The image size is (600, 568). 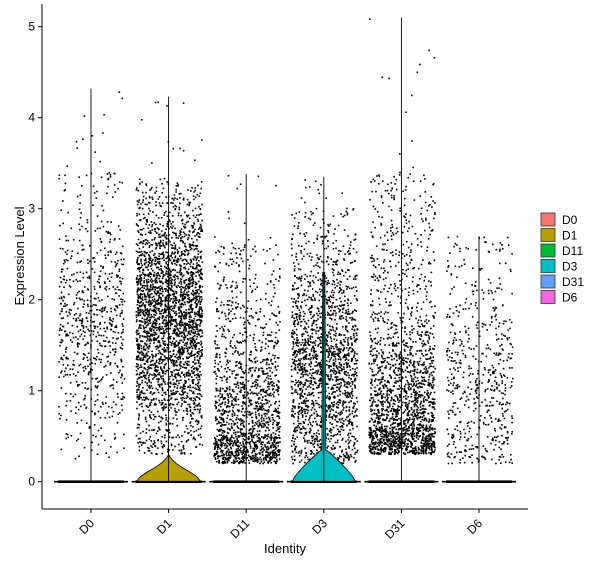 I want to click on outlier-point, so click(x=155, y=102).